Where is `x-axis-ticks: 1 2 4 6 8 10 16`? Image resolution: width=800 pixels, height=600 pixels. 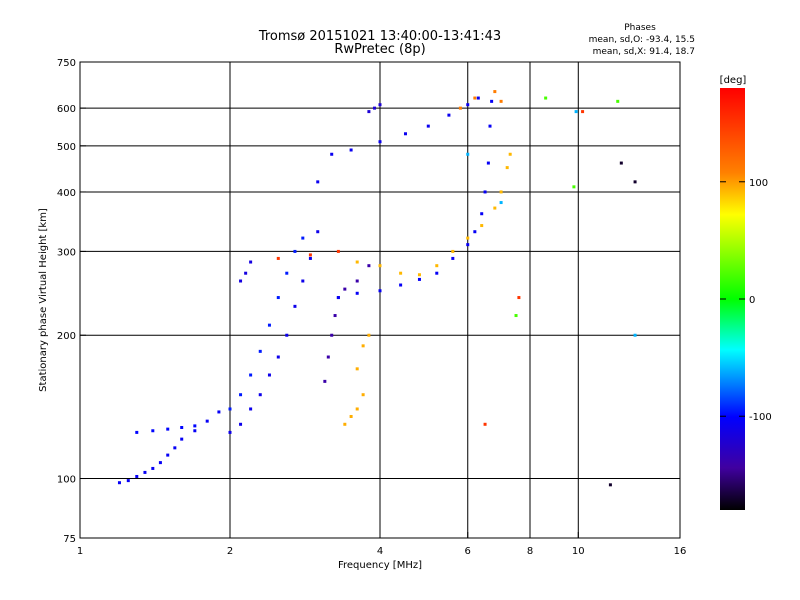
x-axis-ticks: 1 2 4 6 8 10 16 is located at coordinates (382, 544).